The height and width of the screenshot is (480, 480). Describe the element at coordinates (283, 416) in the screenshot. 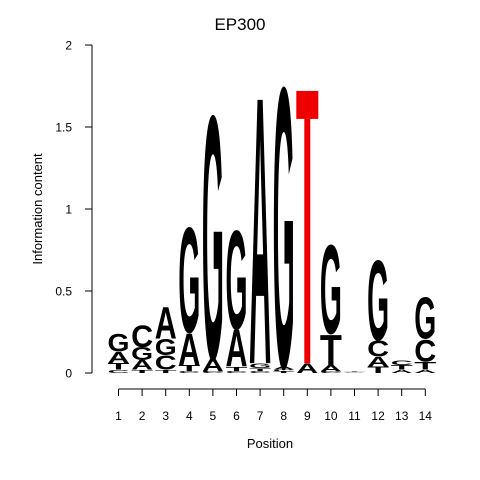

I see `x-tick-label: 8` at that location.